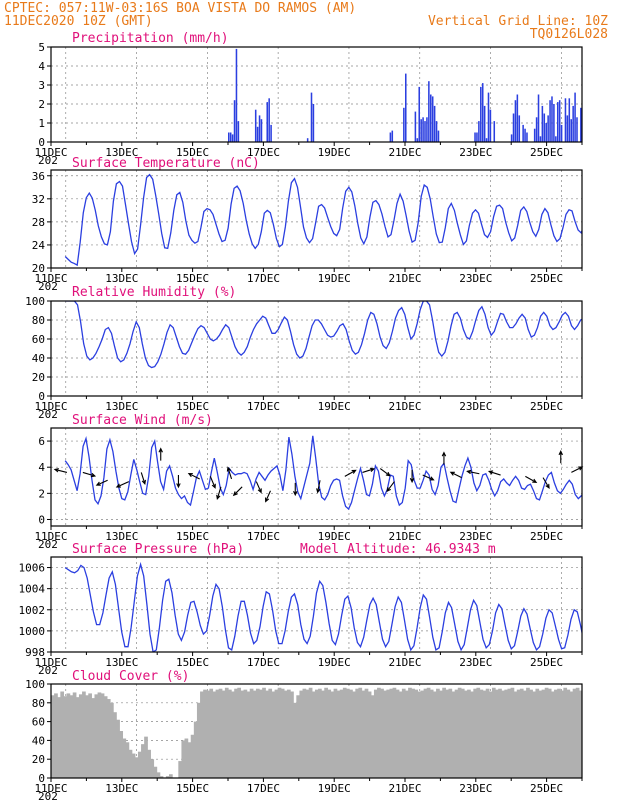 Image resolution: width=618 pixels, height=800 pixels. I want to click on rh-xtick-label: 25DEC, so click(546, 406).